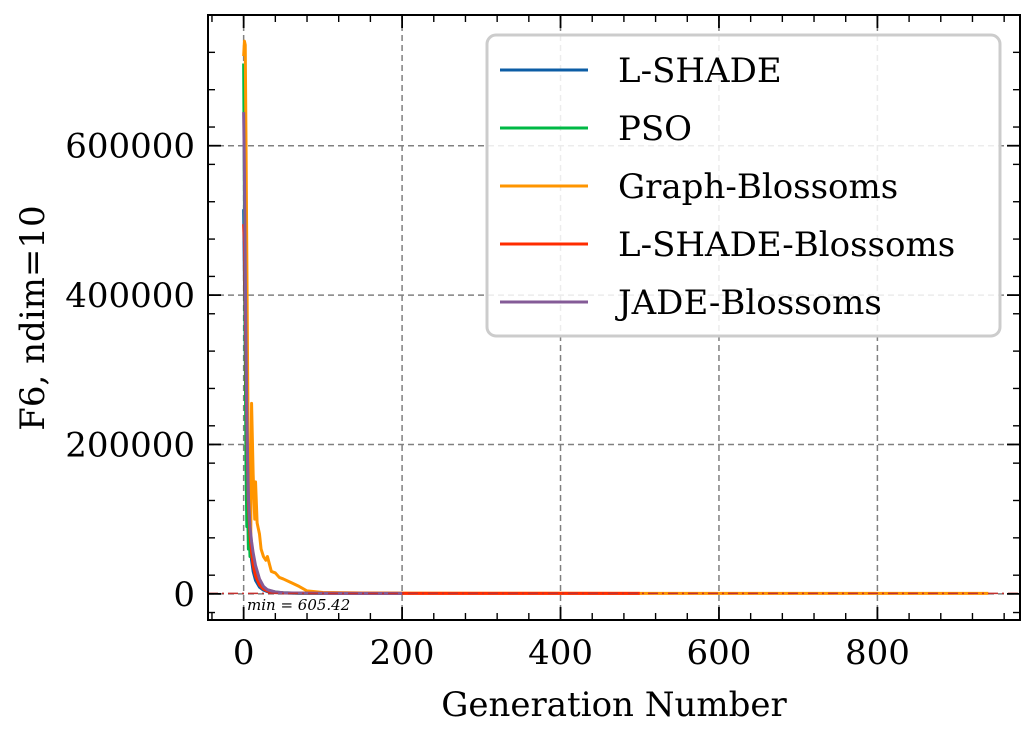 The width and height of the screenshot is (1036, 741). What do you see at coordinates (244, 653) in the screenshot?
I see `x-tick-label: 0` at bounding box center [244, 653].